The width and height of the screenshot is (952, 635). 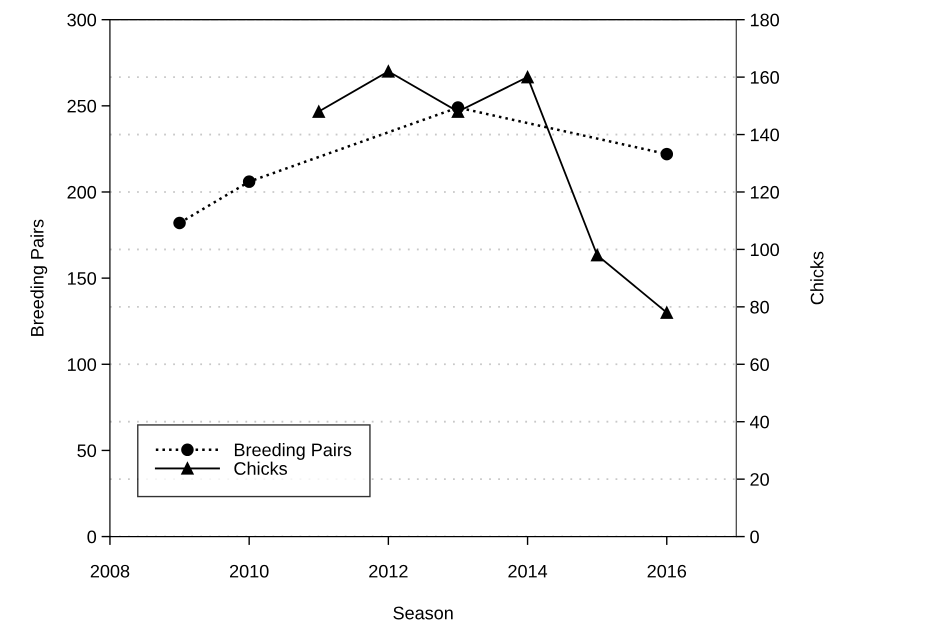 What do you see at coordinates (667, 571) in the screenshot?
I see `x-tick-label: 2016` at bounding box center [667, 571].